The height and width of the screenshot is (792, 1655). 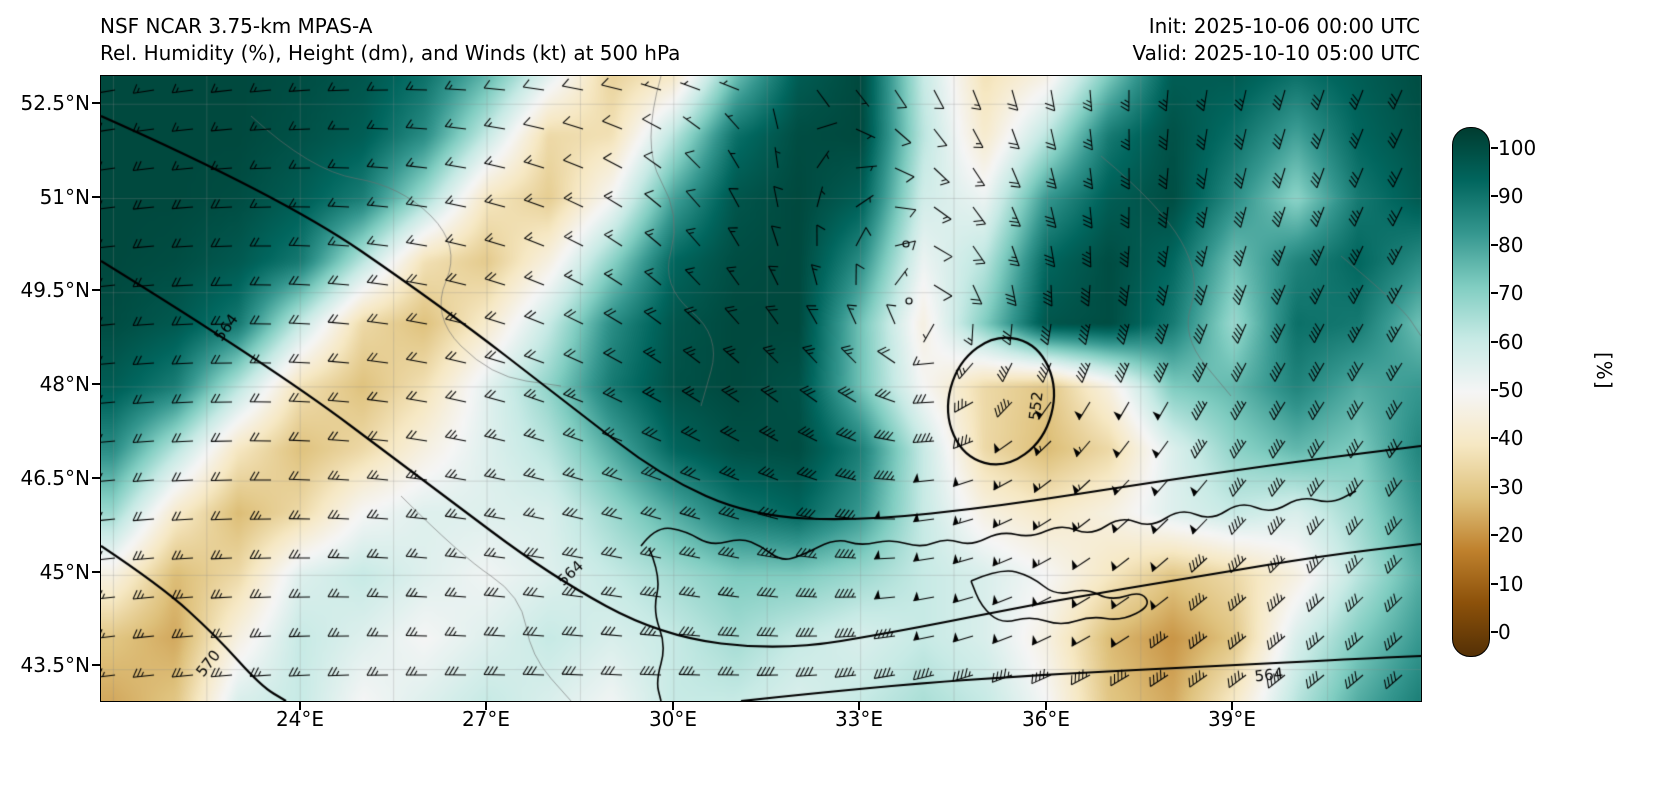 I want to click on colorbar-unit-label: [%], so click(x=1604, y=371).